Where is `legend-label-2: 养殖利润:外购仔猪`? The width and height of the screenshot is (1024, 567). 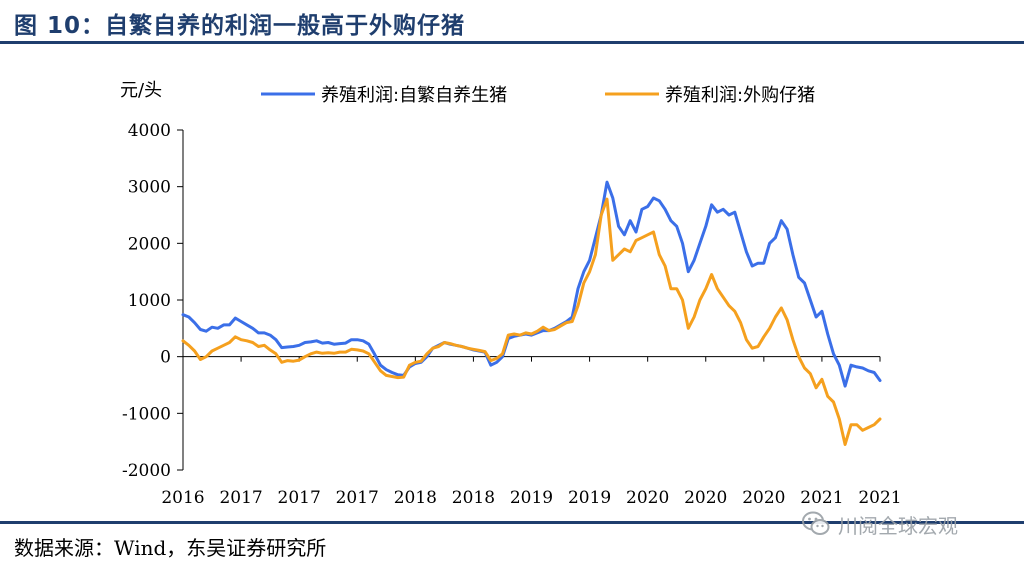 legend-label-2: 养殖利润:外购仔猪 is located at coordinates (740, 95).